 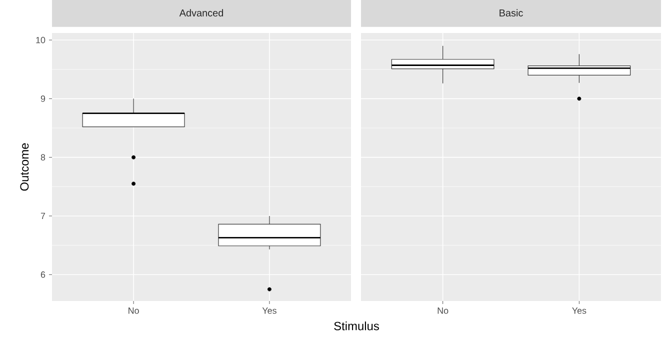 I want to click on y-tick-label: 6, so click(x=43, y=274).